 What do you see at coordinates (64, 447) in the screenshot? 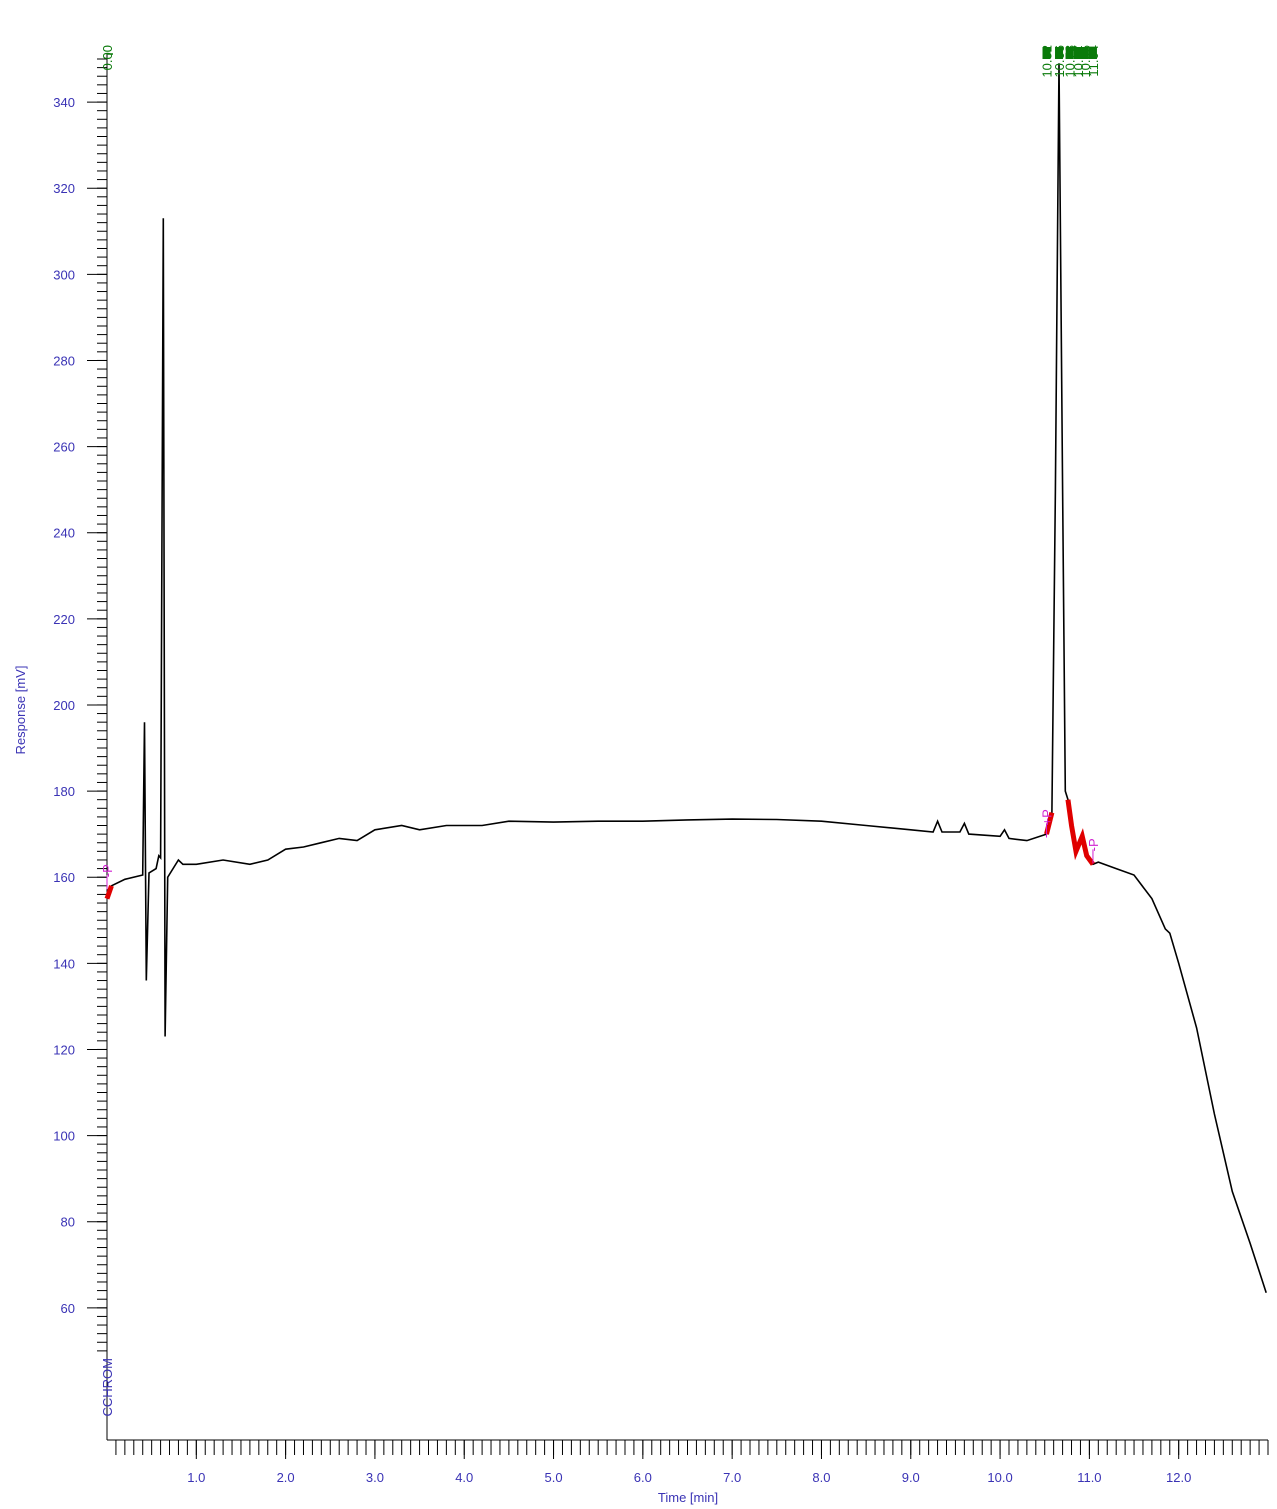
I see `y-tick-label: 260` at bounding box center [64, 447].